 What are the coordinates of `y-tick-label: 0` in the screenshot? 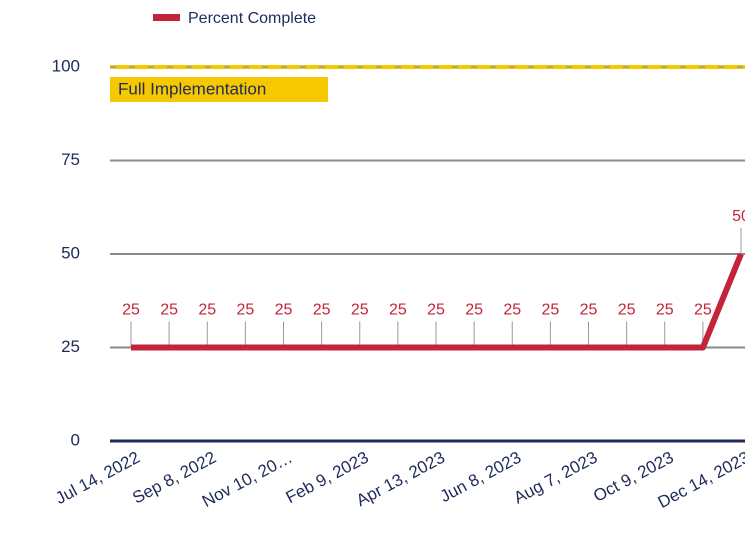 It's located at (75, 439).